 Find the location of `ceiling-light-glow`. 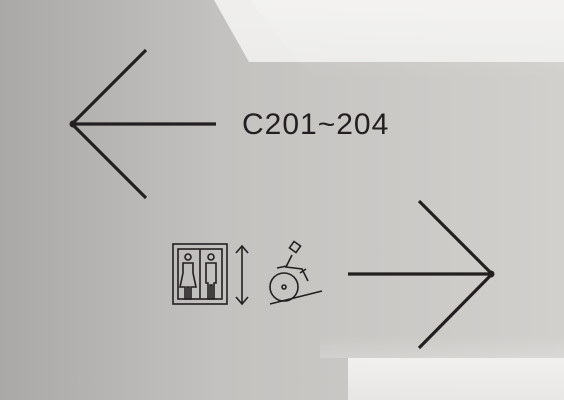

ceiling-light-glow is located at coordinates (407, 40).